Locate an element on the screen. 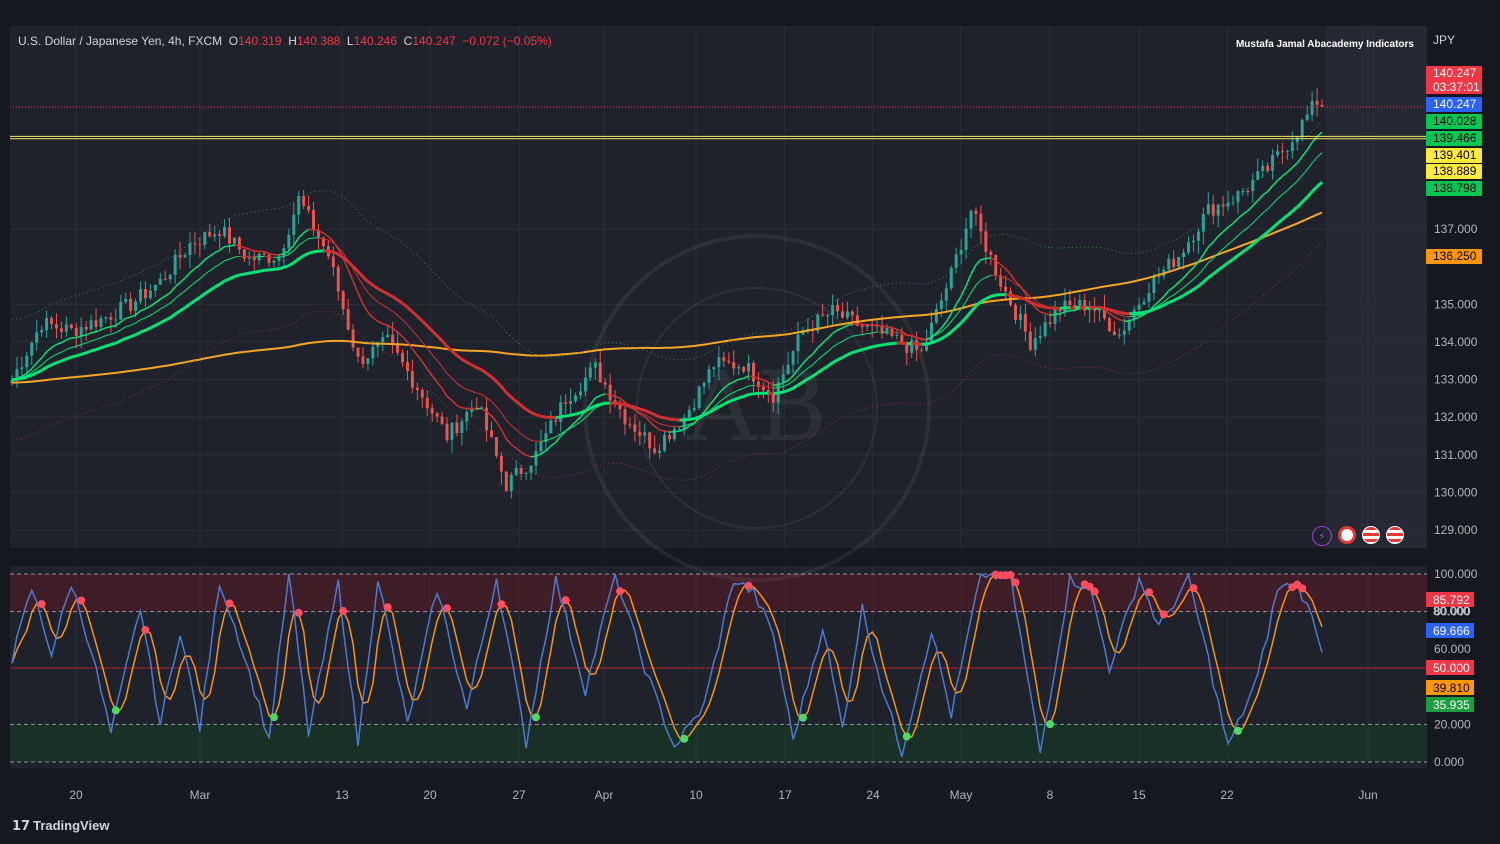 The image size is (1500, 844). price-badge-label: 138.798 is located at coordinates (1455, 188).